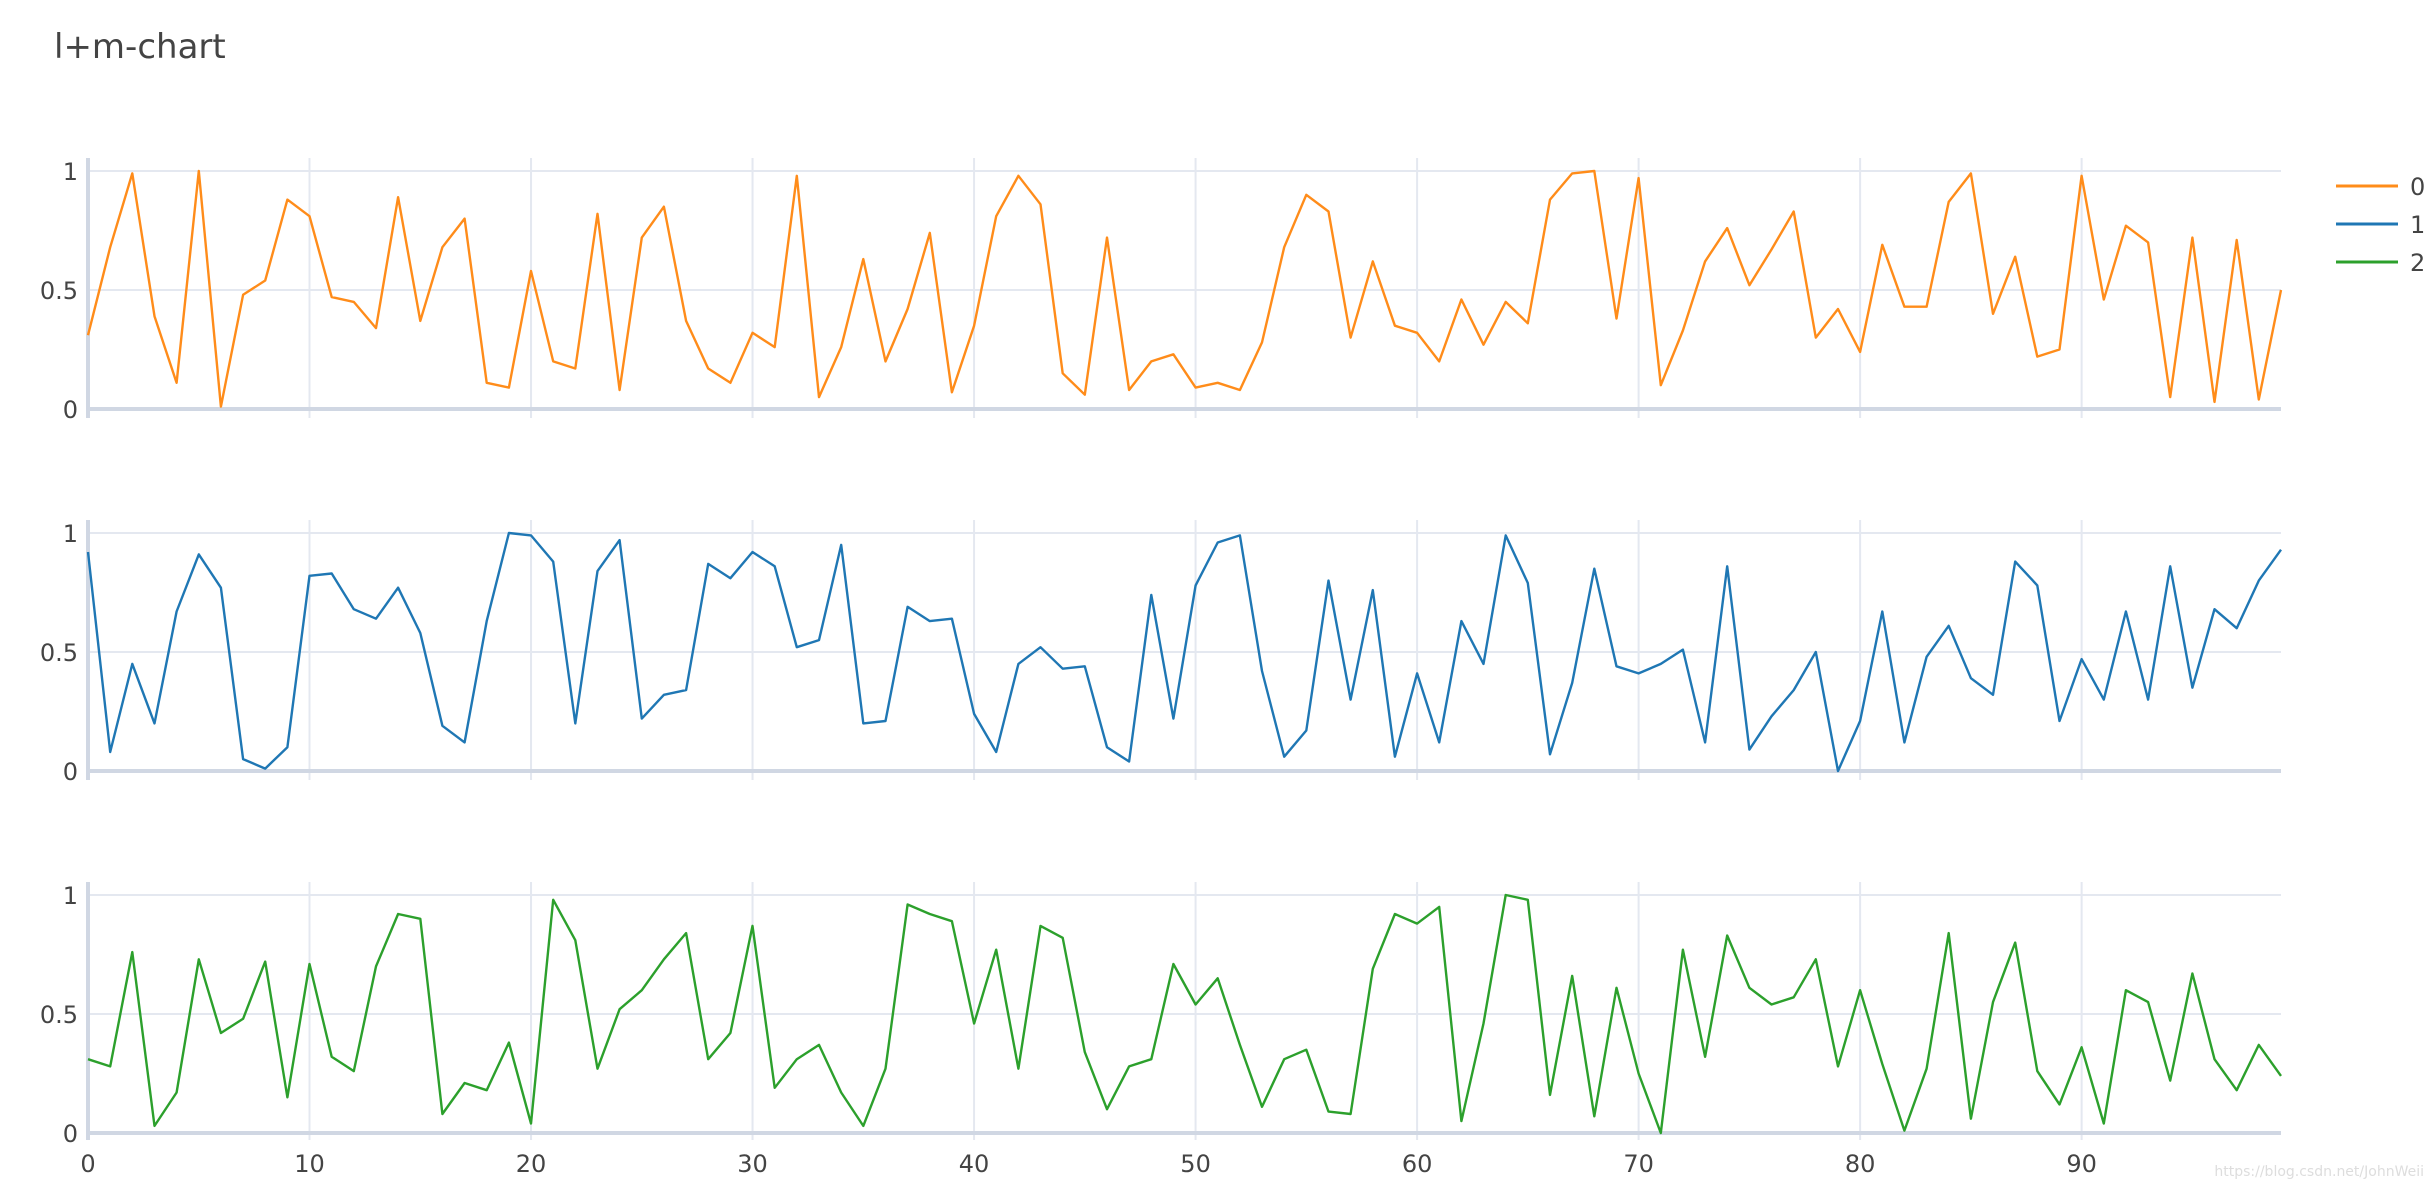 The width and height of the screenshot is (2432, 1188). I want to click on legend: 0 1 2, so click(2380, 225).